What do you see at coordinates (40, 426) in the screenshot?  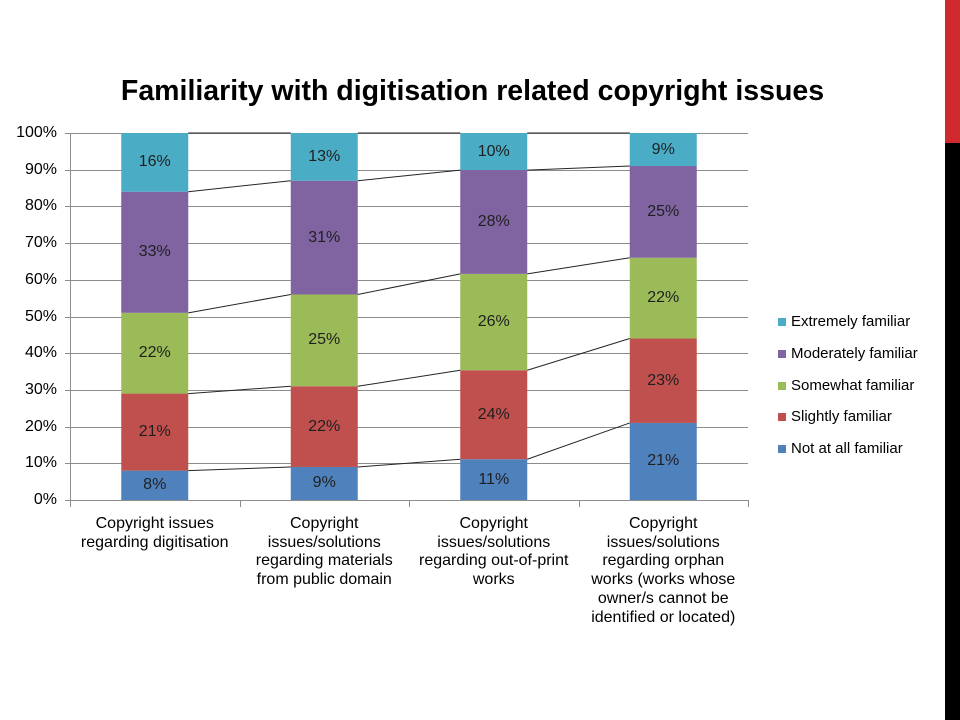 I see `y-tick-label: 20%` at bounding box center [40, 426].